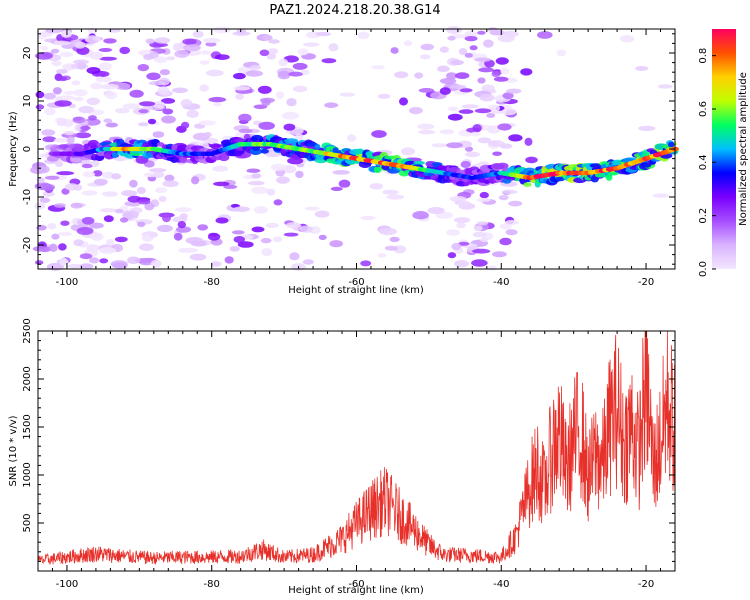  Describe the element at coordinates (356, 282) in the screenshot. I see `spectrogram-xtick-label: -60` at that location.